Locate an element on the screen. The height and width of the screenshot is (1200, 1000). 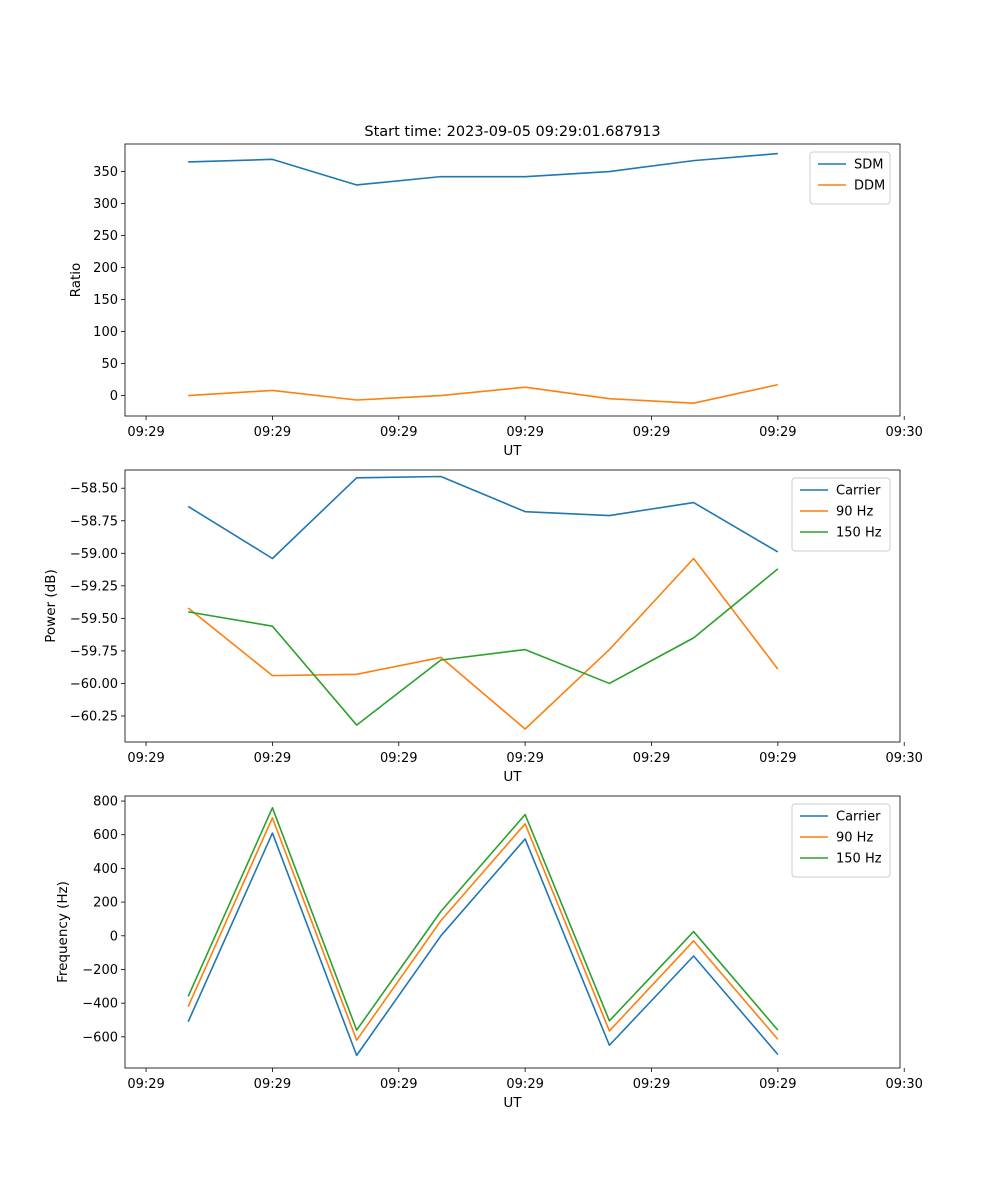
y-tick-label: 400 is located at coordinates (105, 869).